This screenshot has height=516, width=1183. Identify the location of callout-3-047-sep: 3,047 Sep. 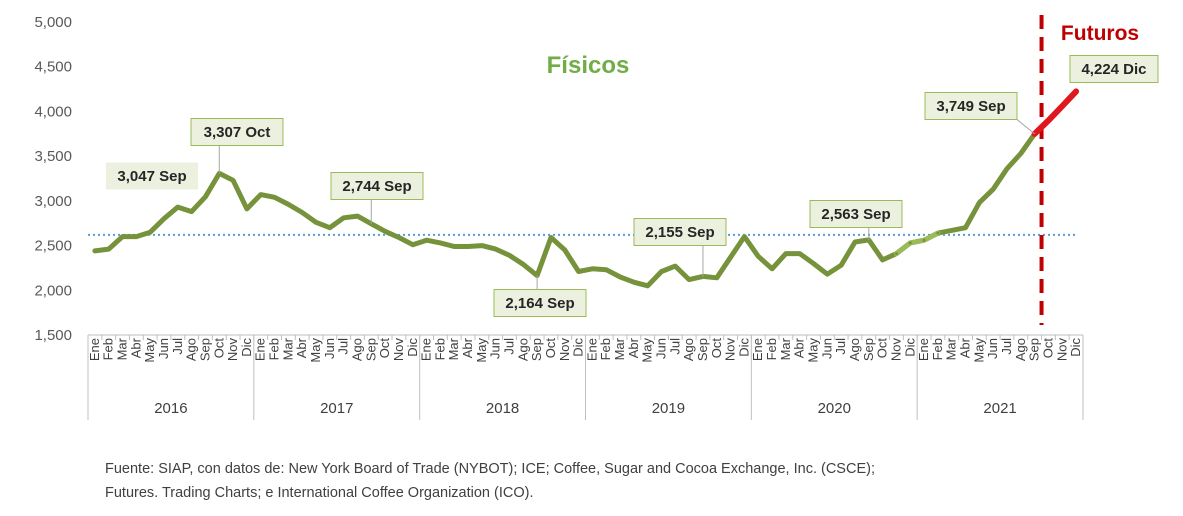
(152, 176).